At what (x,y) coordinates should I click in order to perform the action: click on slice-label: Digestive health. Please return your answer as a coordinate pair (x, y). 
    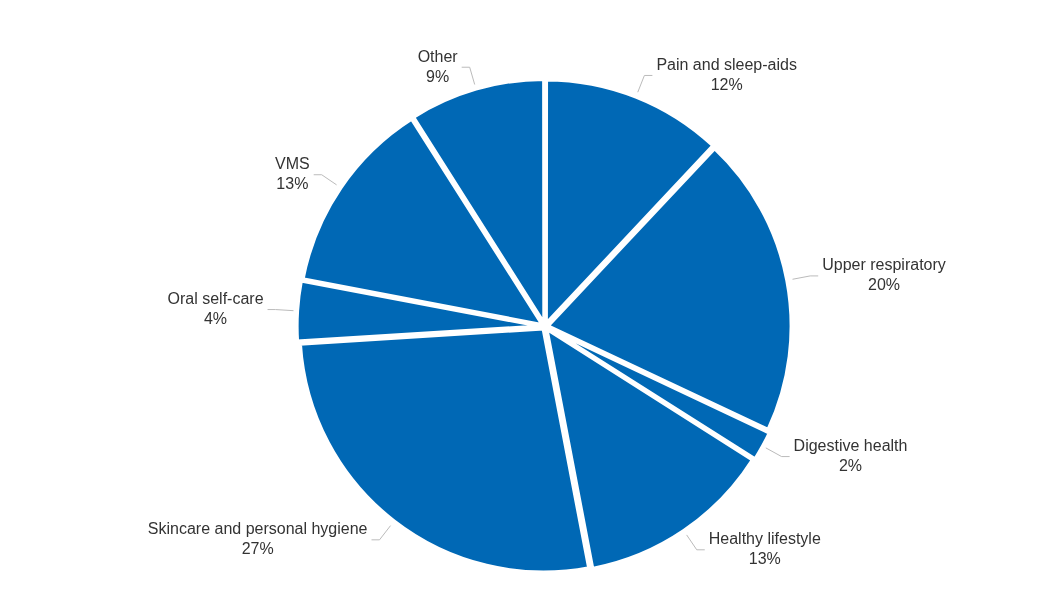
    Looking at the image, I should click on (850, 445).